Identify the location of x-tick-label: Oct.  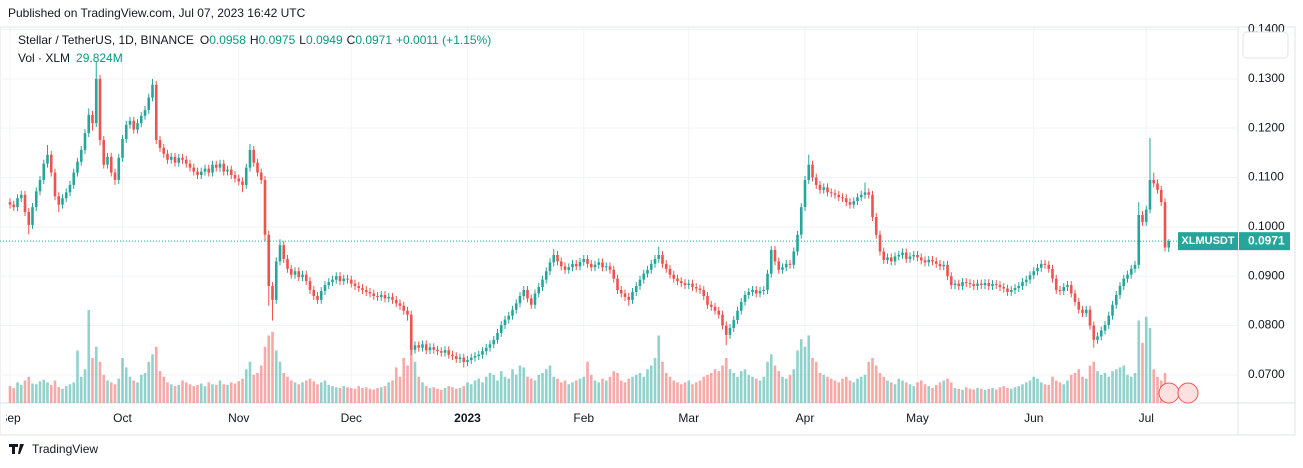
(122, 418).